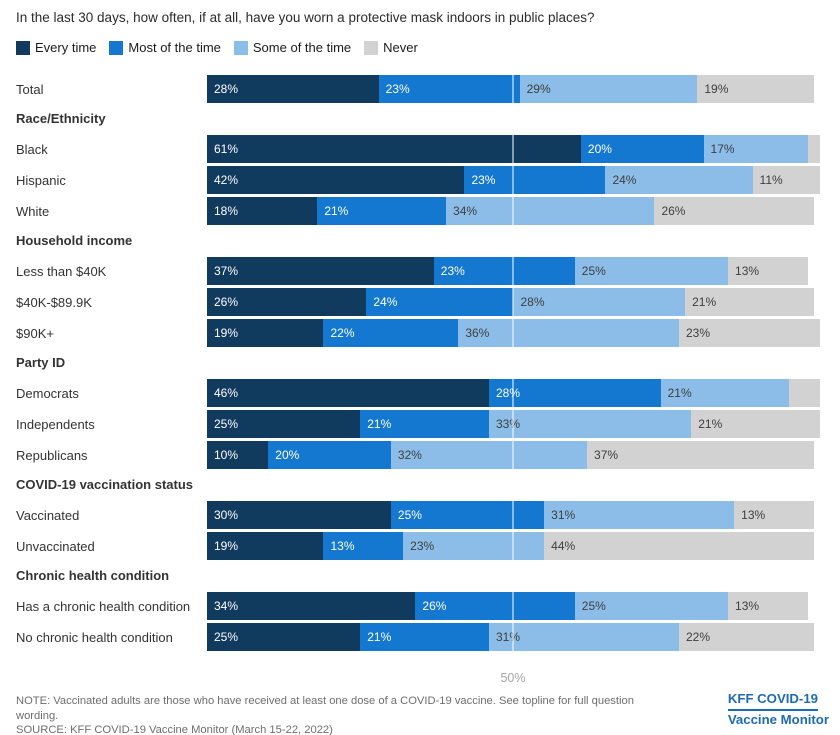 The height and width of the screenshot is (735, 840). Describe the element at coordinates (41, 180) in the screenshot. I see `row-label: Hispanic` at that location.